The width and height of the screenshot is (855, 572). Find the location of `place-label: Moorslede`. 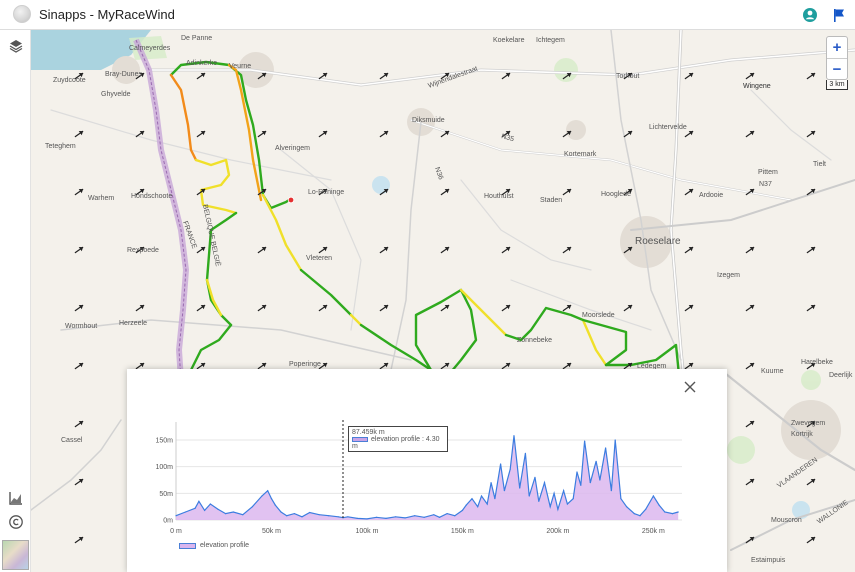

place-label: Moorslede is located at coordinates (598, 315).